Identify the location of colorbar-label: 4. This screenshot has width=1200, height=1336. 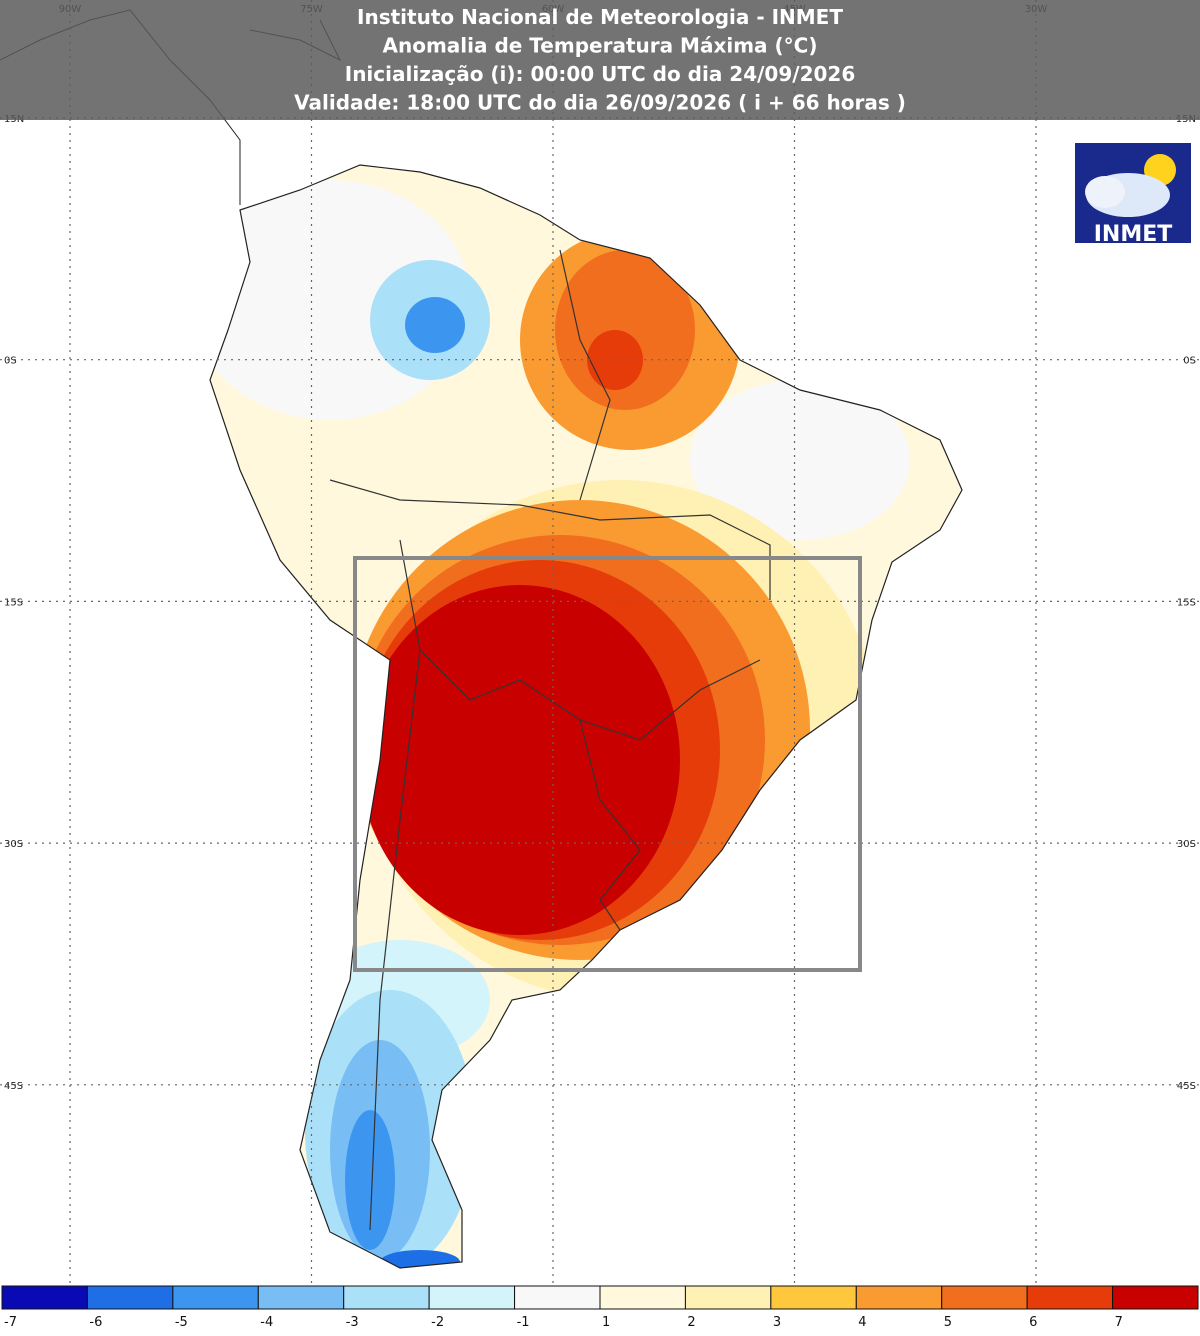
(862, 1322).